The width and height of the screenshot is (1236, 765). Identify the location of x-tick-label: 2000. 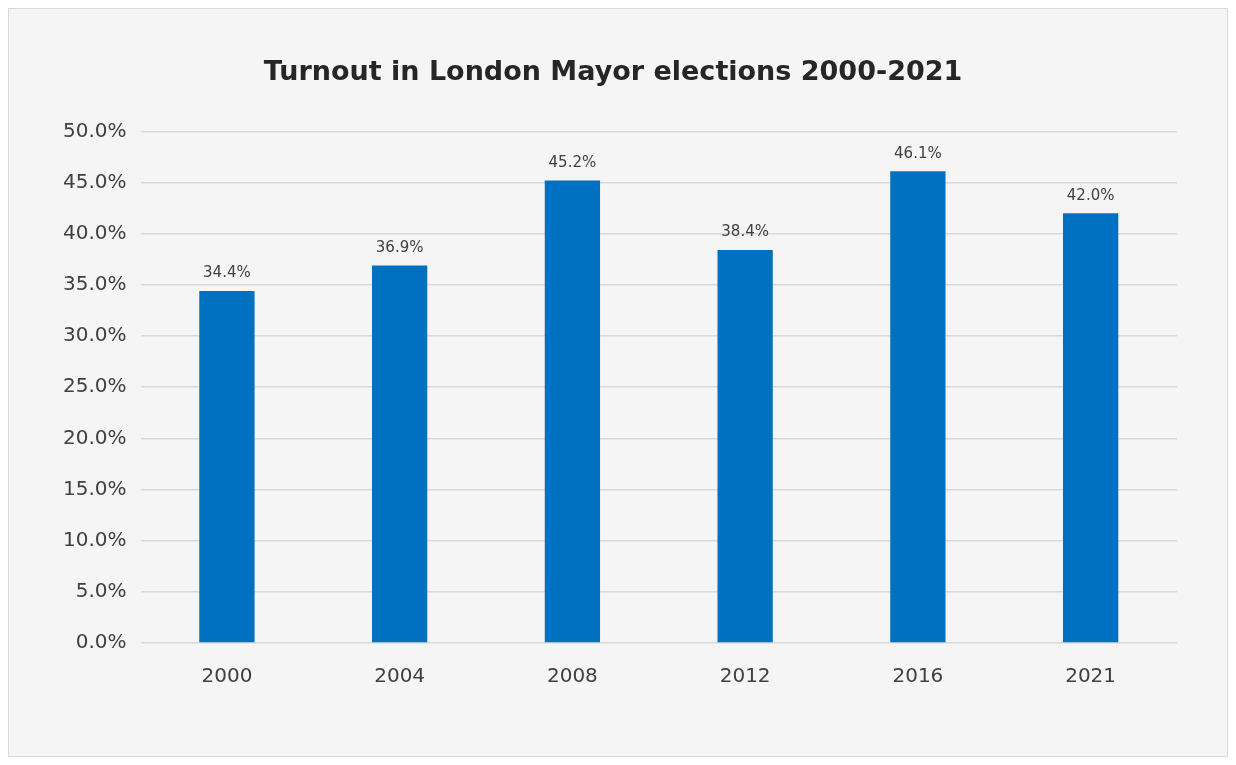
(227, 675).